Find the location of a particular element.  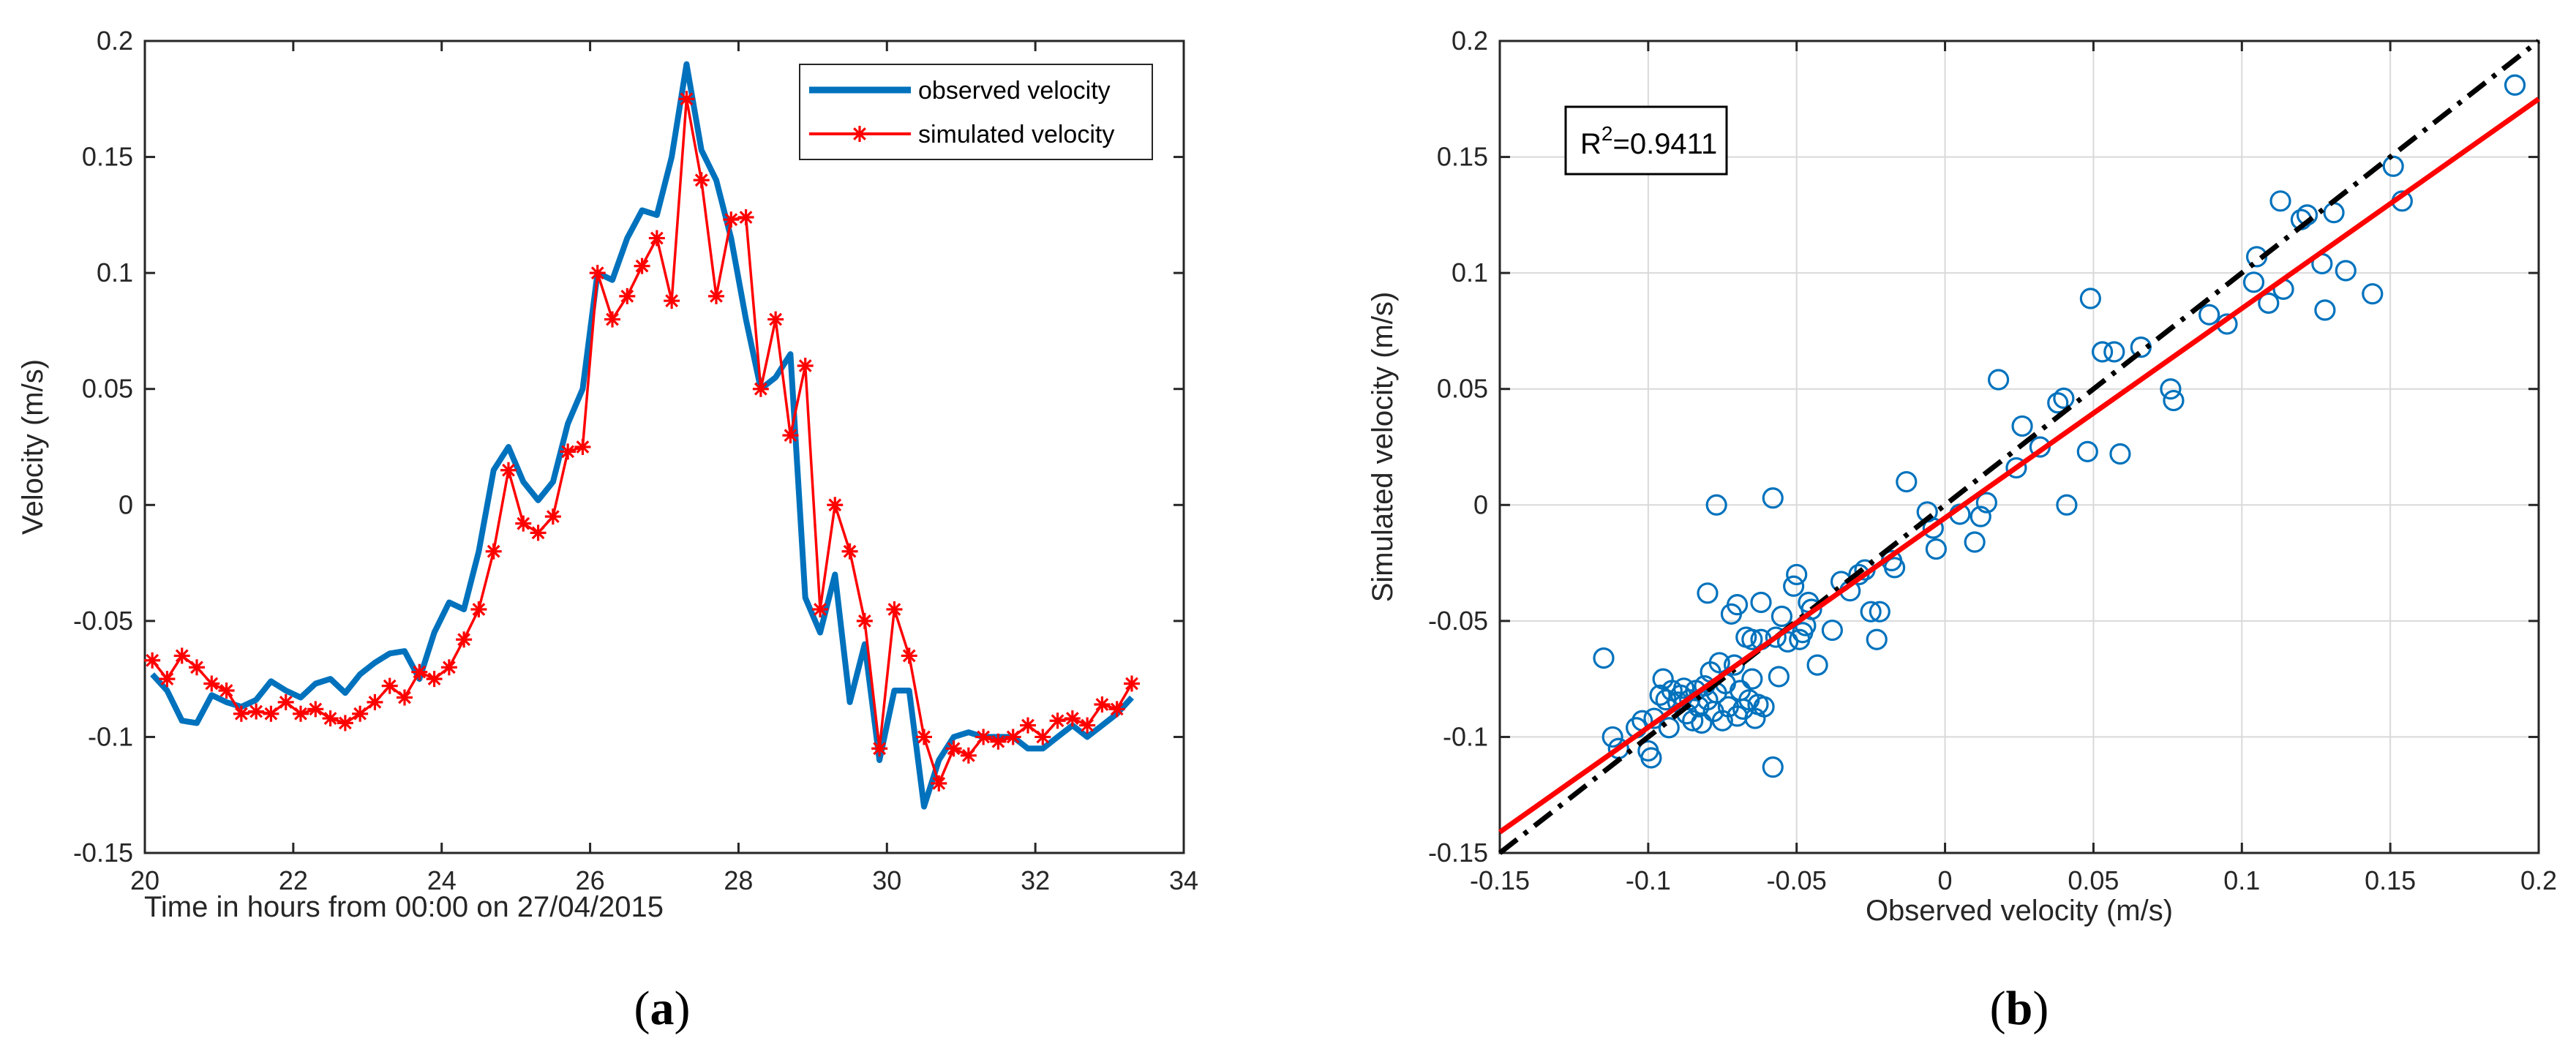

panel-b-y-axis-label: Simulated velocity (m/s) is located at coordinates (1383, 447).